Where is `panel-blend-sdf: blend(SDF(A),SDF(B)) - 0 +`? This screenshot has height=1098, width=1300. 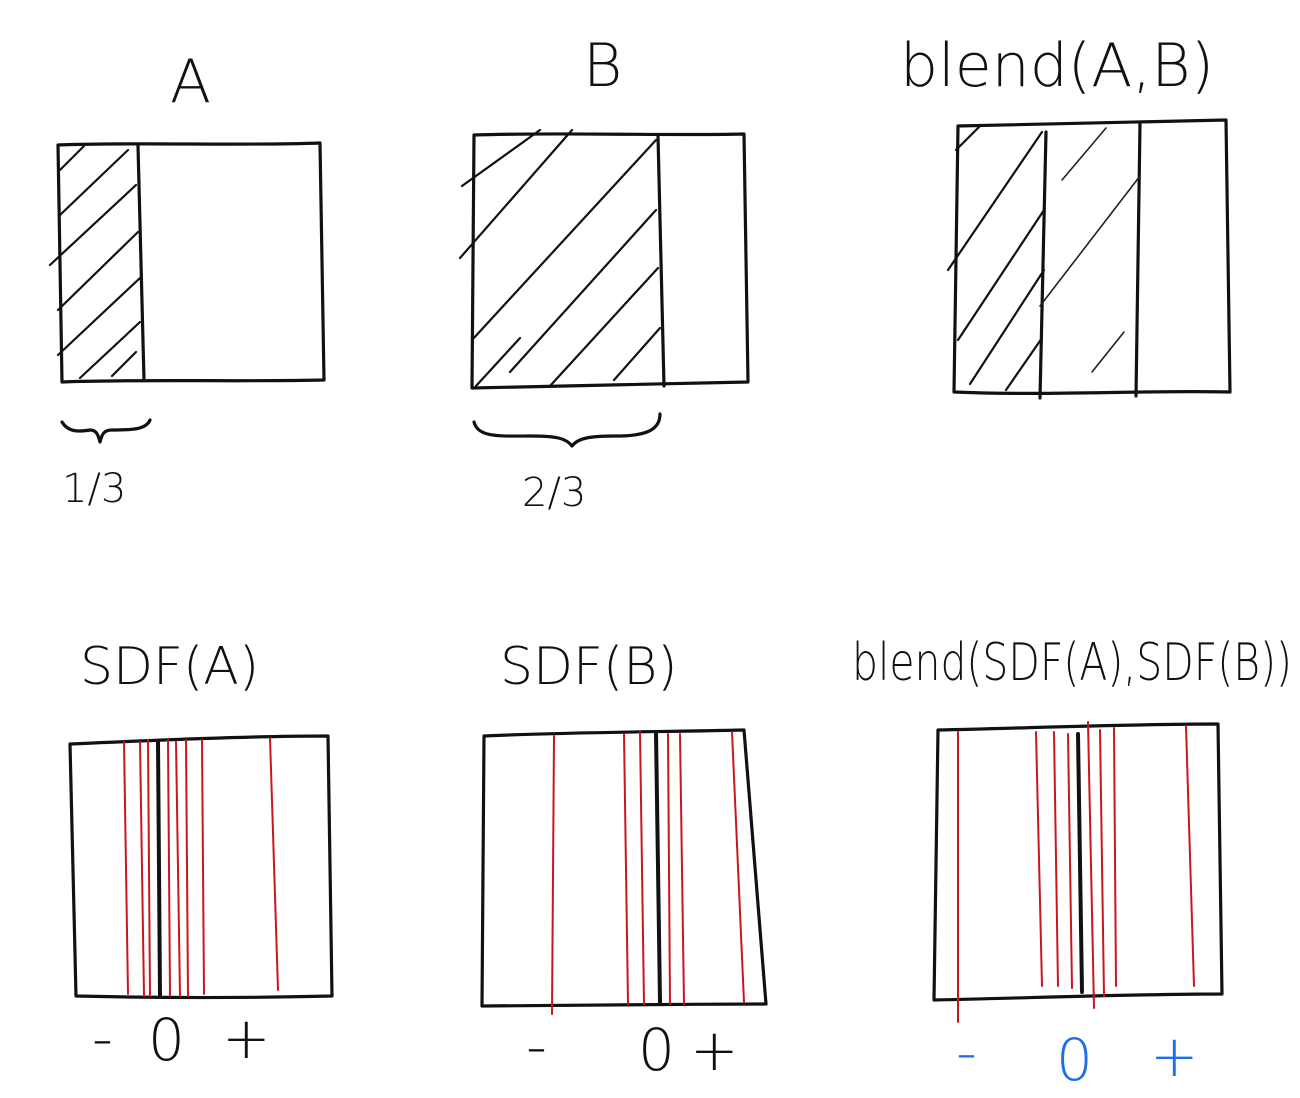 panel-blend-sdf: blend(SDF(A),SDF(B)) - 0 + is located at coordinates (1072, 863).